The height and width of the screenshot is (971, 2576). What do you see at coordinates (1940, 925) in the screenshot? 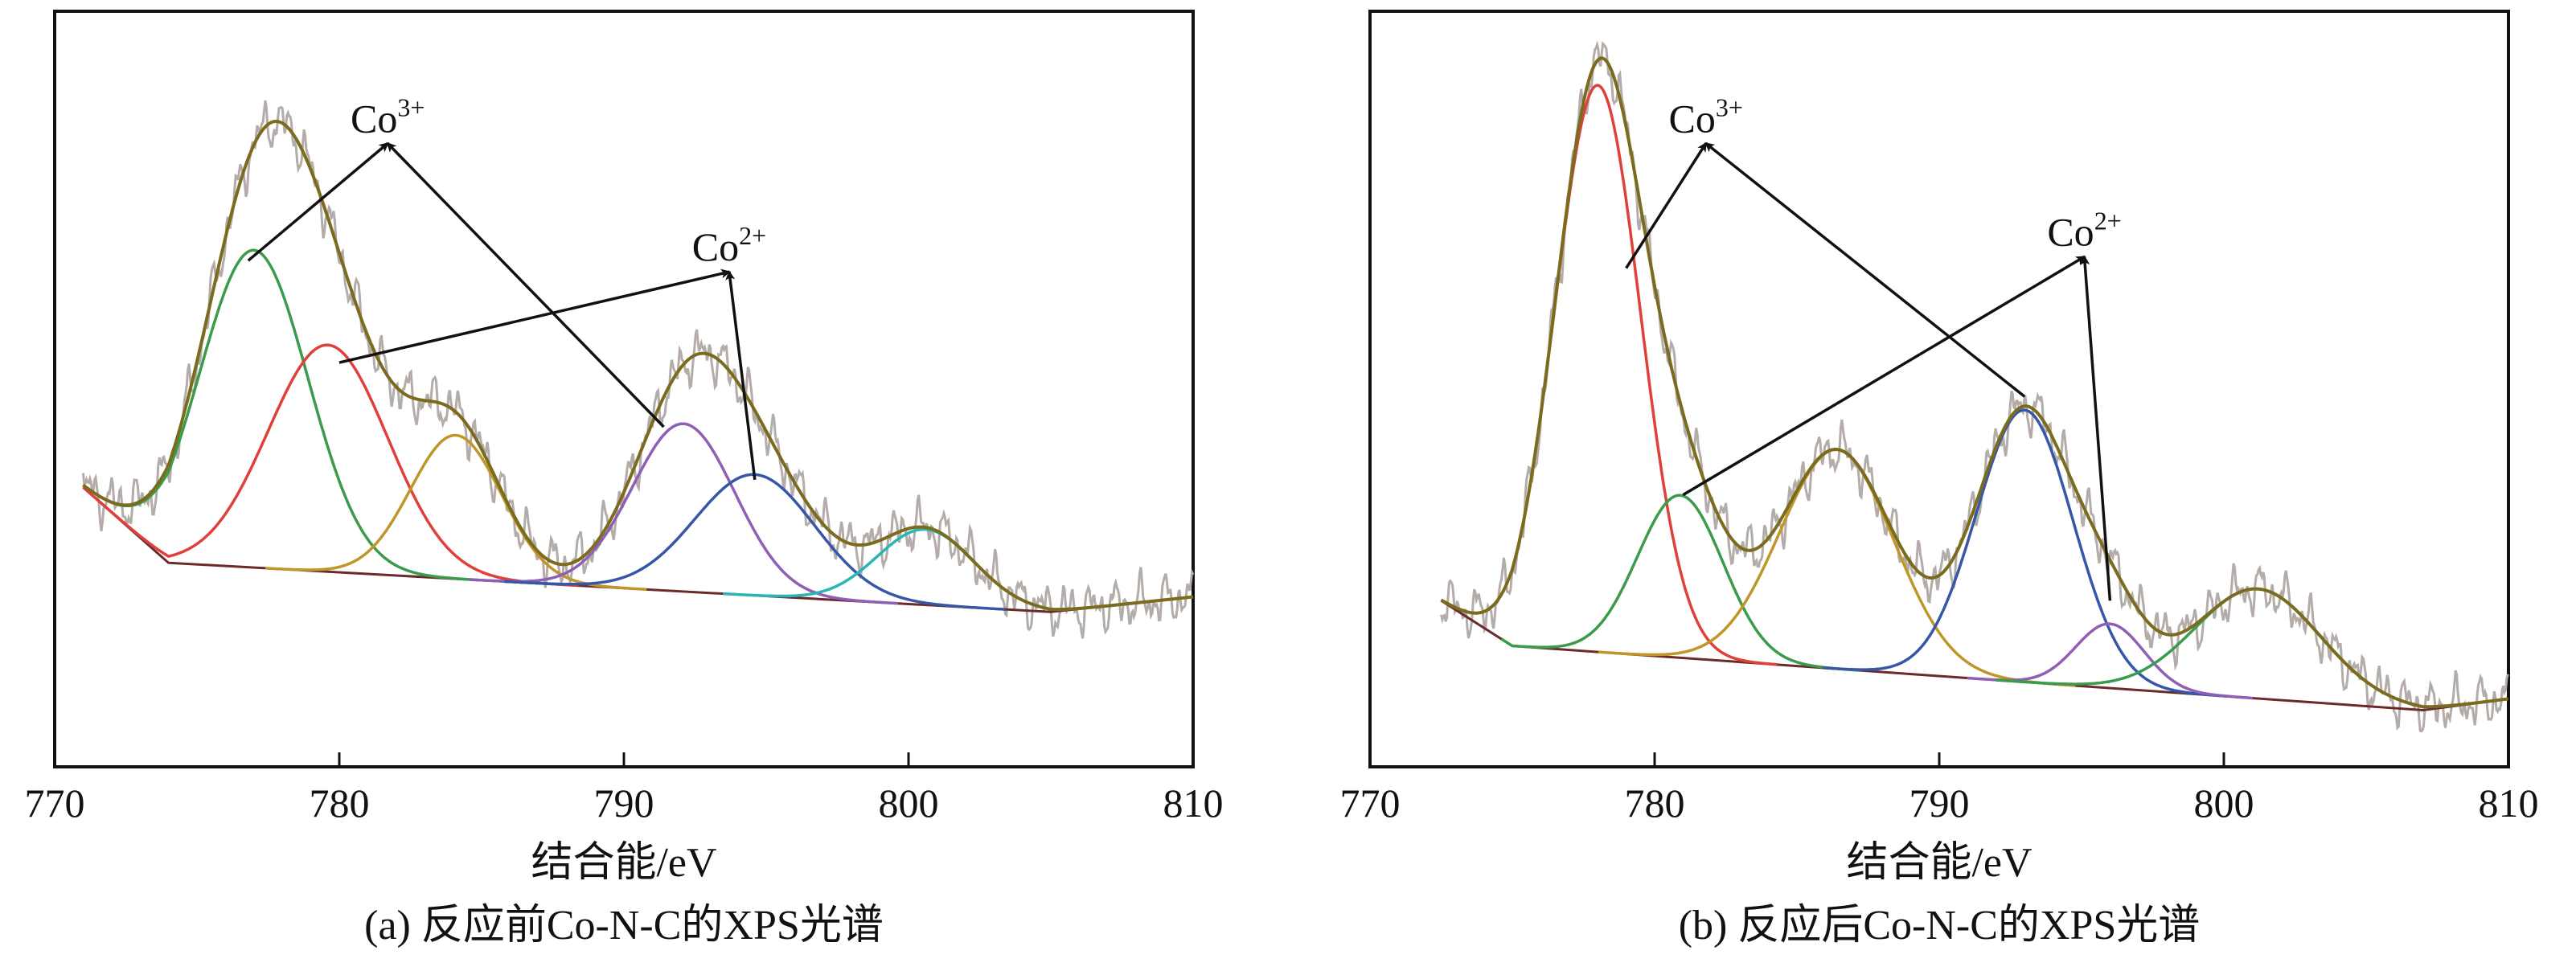
I see `panel-caption: (b) 反应后Co-N-C的XPS光谱` at bounding box center [1940, 925].